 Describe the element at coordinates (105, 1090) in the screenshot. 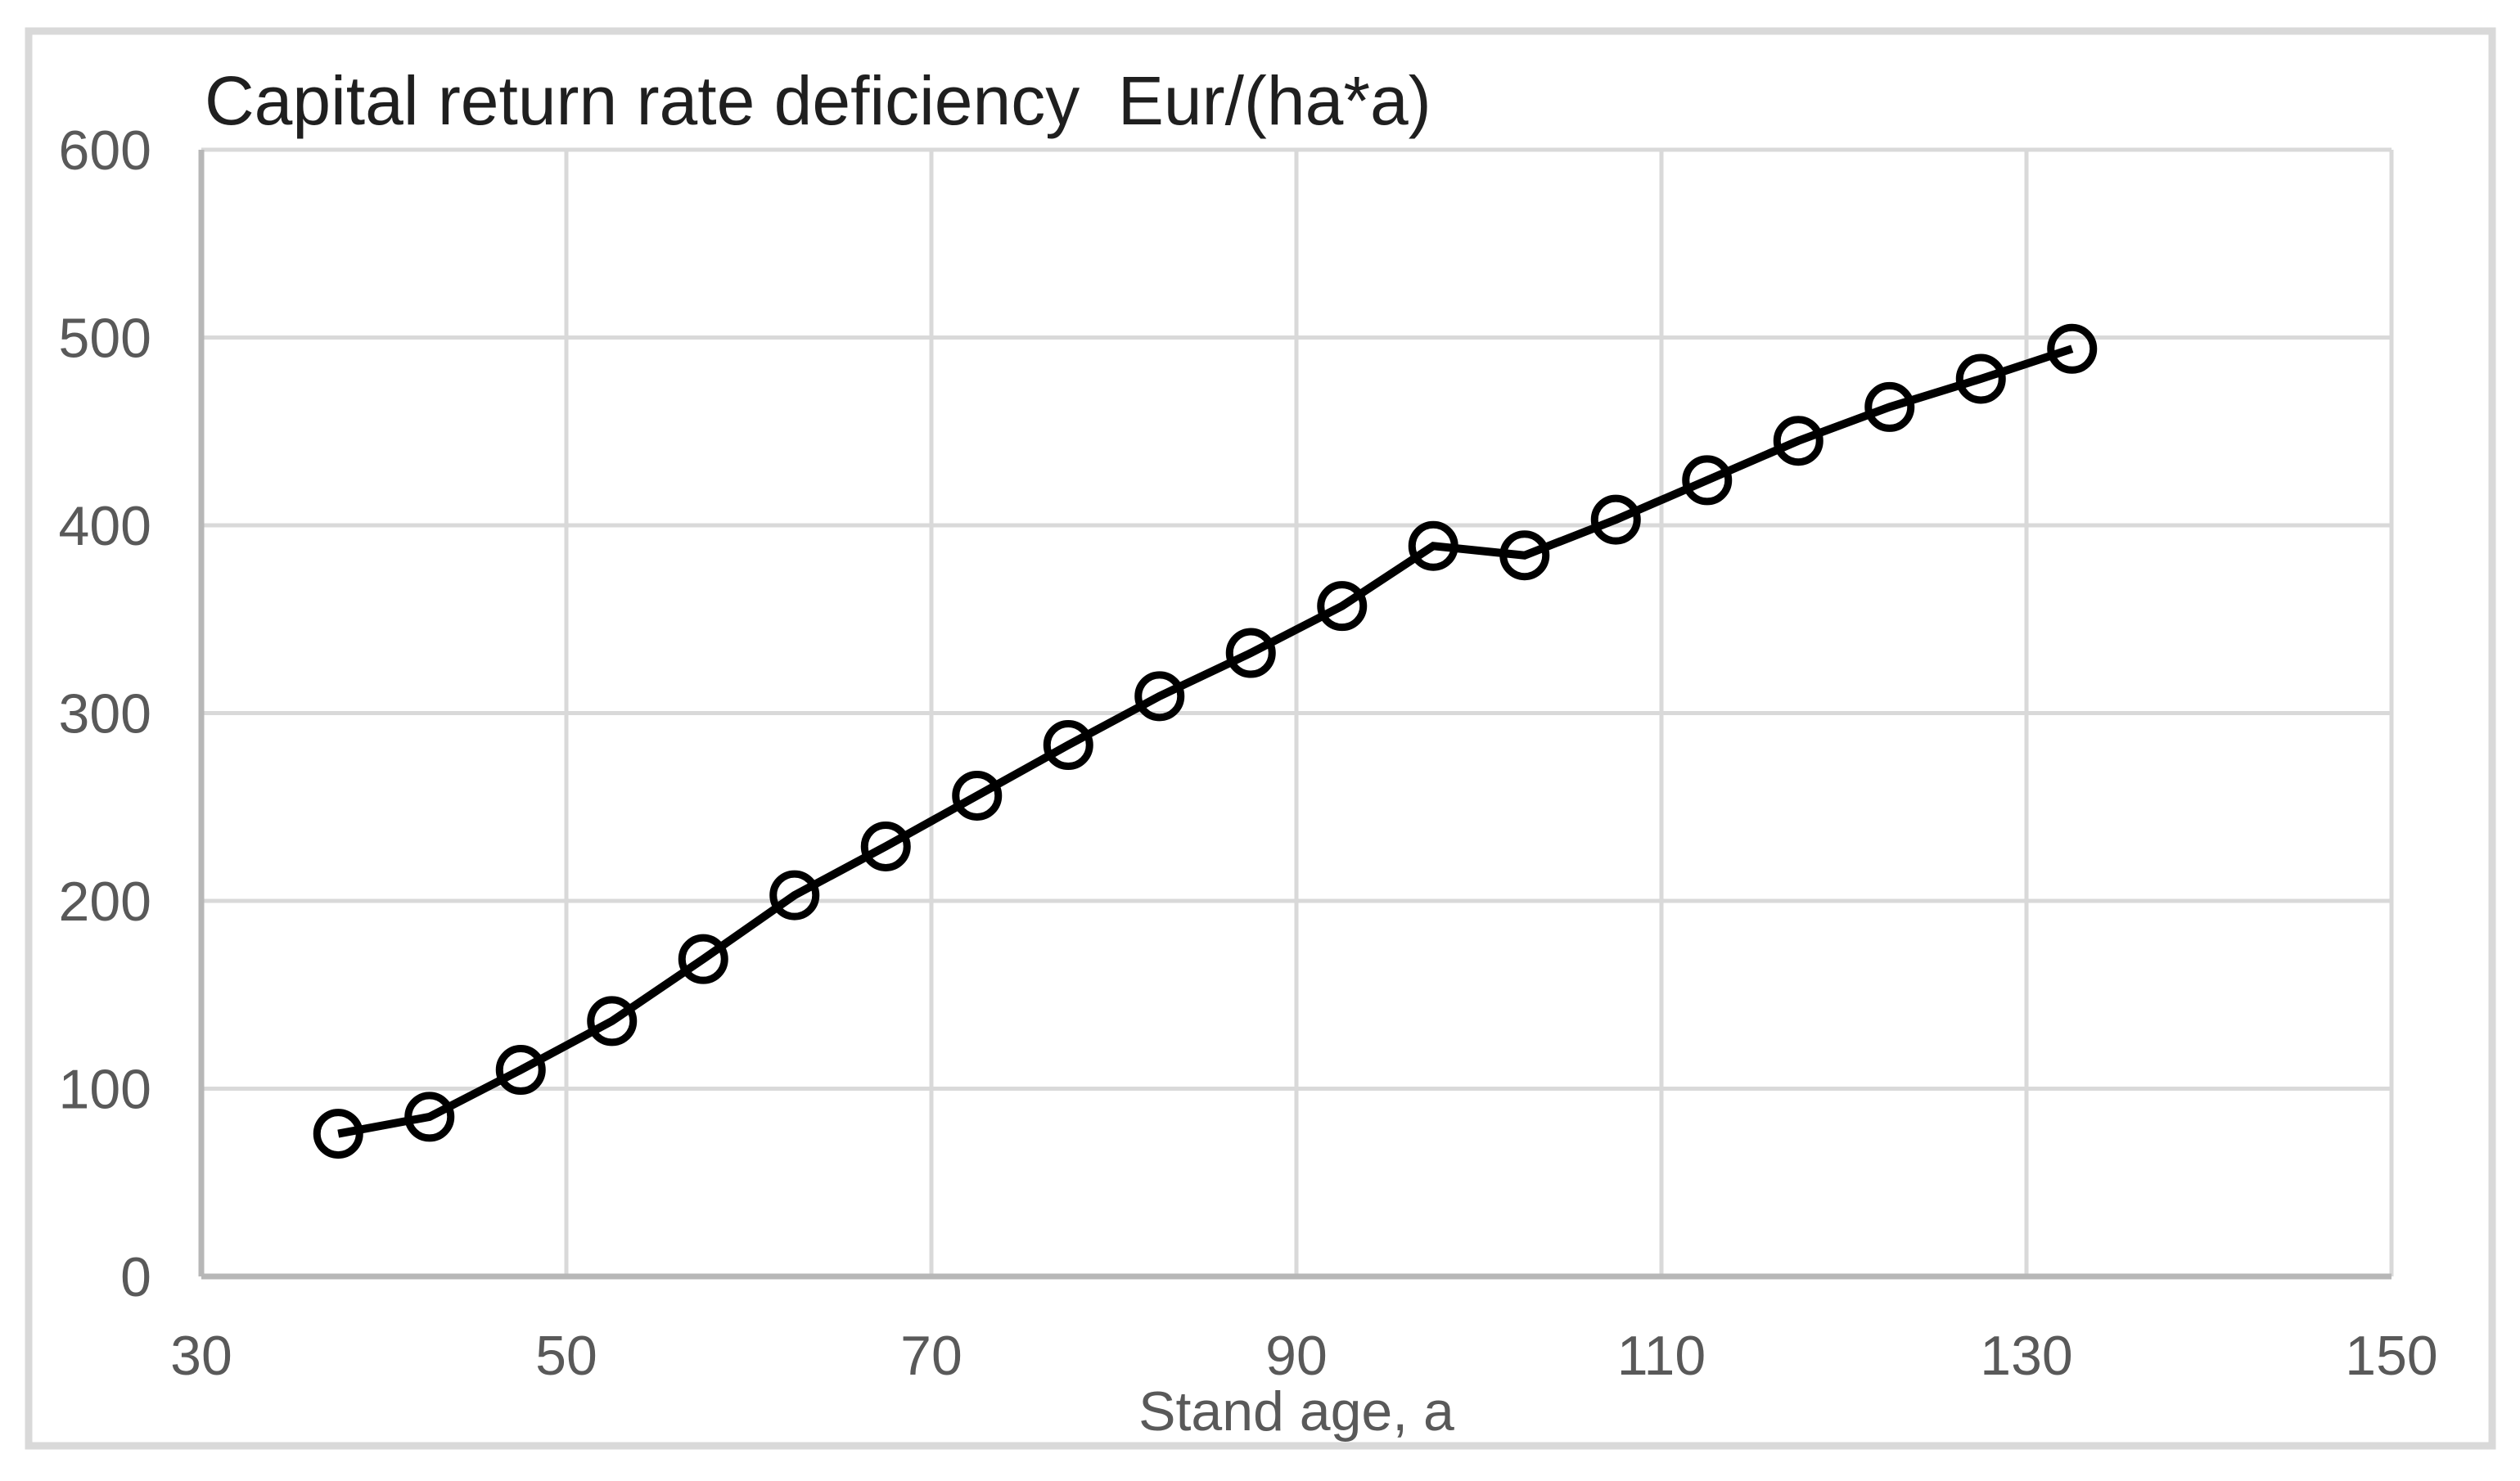

I see `y-tick-label: 100` at that location.